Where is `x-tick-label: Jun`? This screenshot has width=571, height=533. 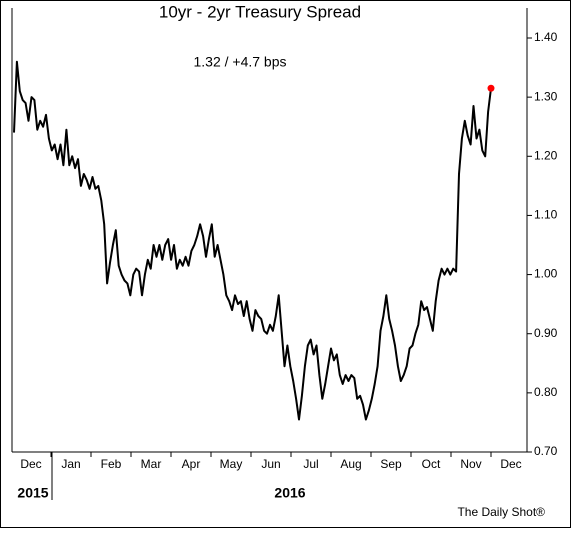 x-tick-label: Jun is located at coordinates (270, 464).